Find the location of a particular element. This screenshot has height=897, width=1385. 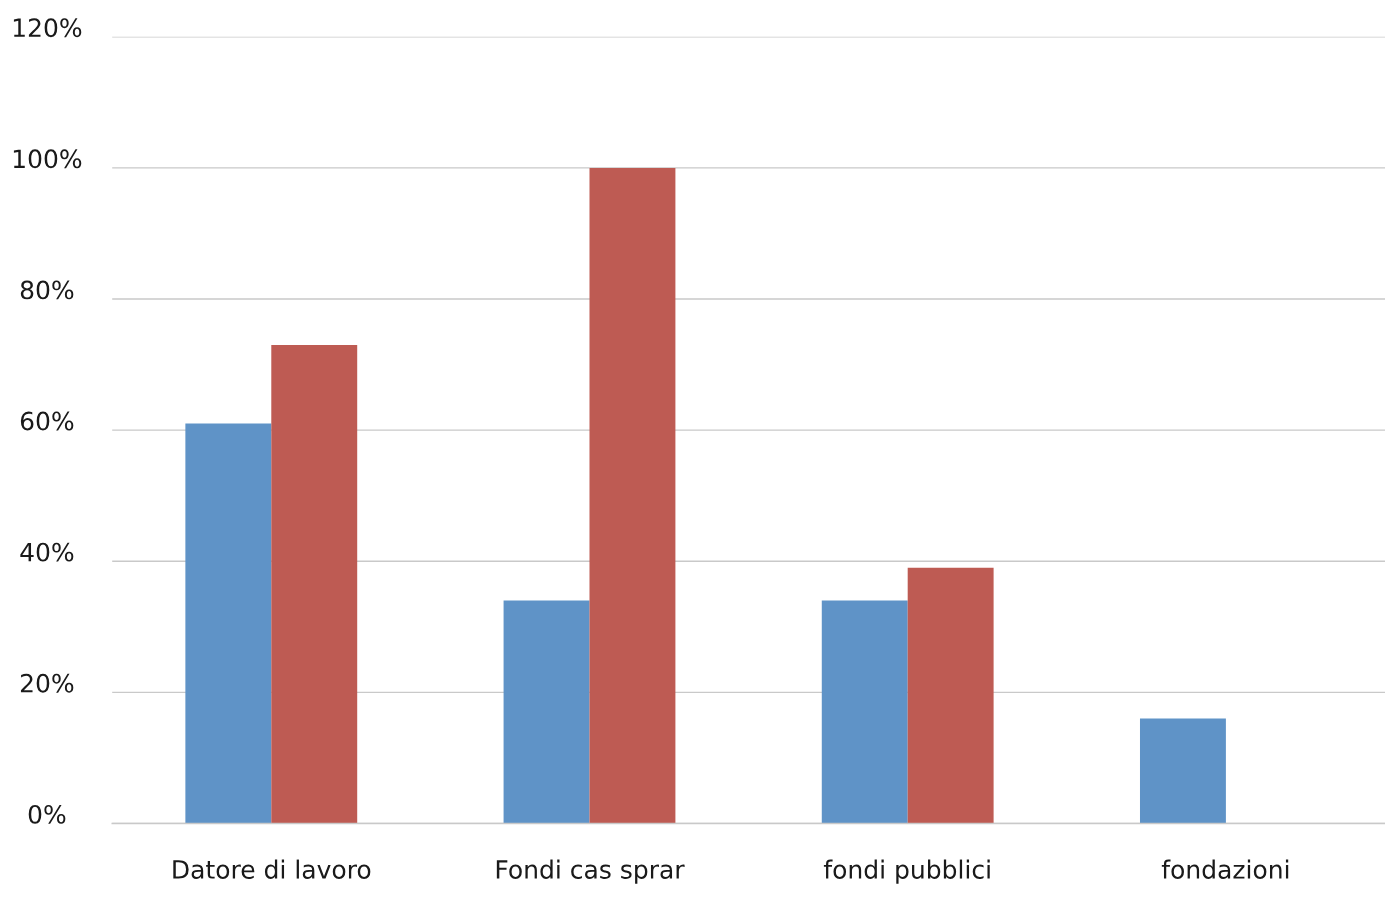

y-tick-label: 40% is located at coordinates (47, 552).